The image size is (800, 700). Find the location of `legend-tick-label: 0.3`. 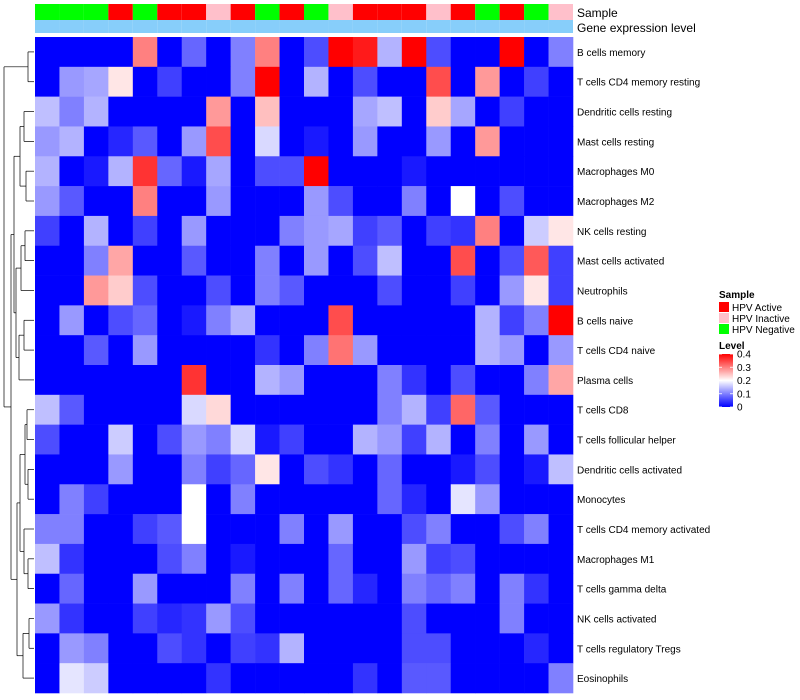

legend-tick-label: 0.3 is located at coordinates (744, 368).